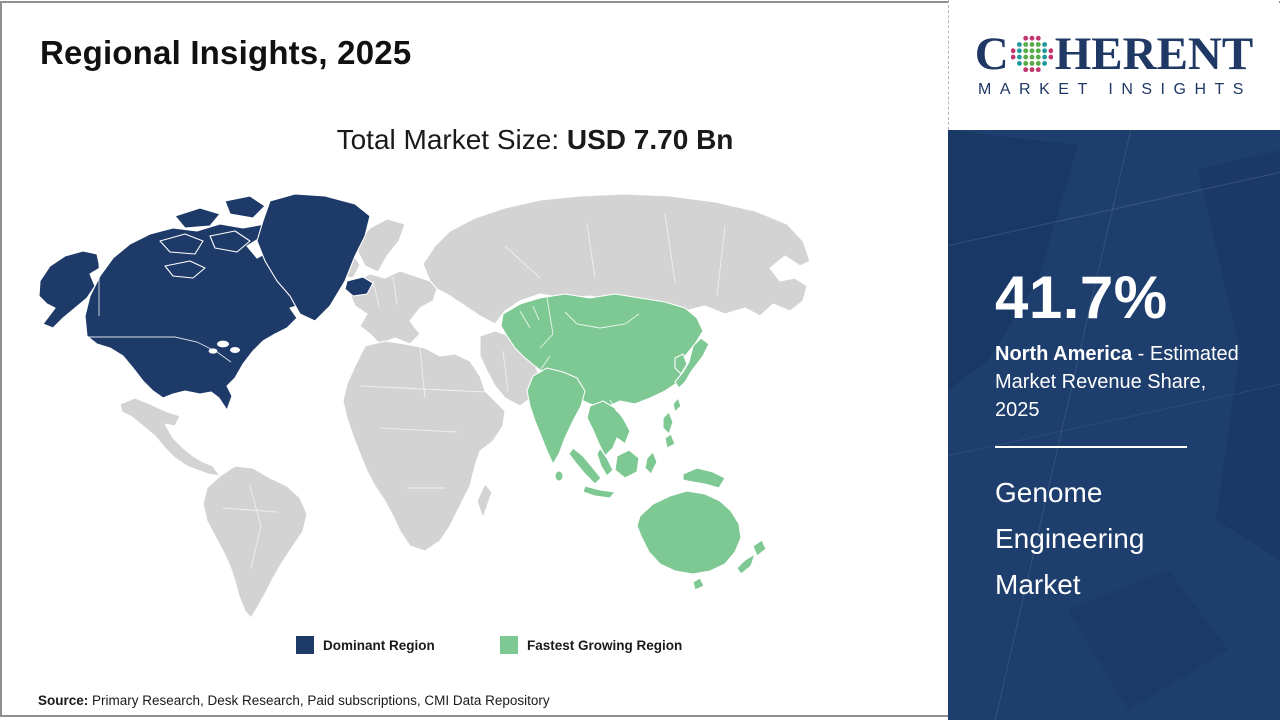  Describe the element at coordinates (1070, 538) in the screenshot. I see `market-name: Genome Engineering Market` at that location.